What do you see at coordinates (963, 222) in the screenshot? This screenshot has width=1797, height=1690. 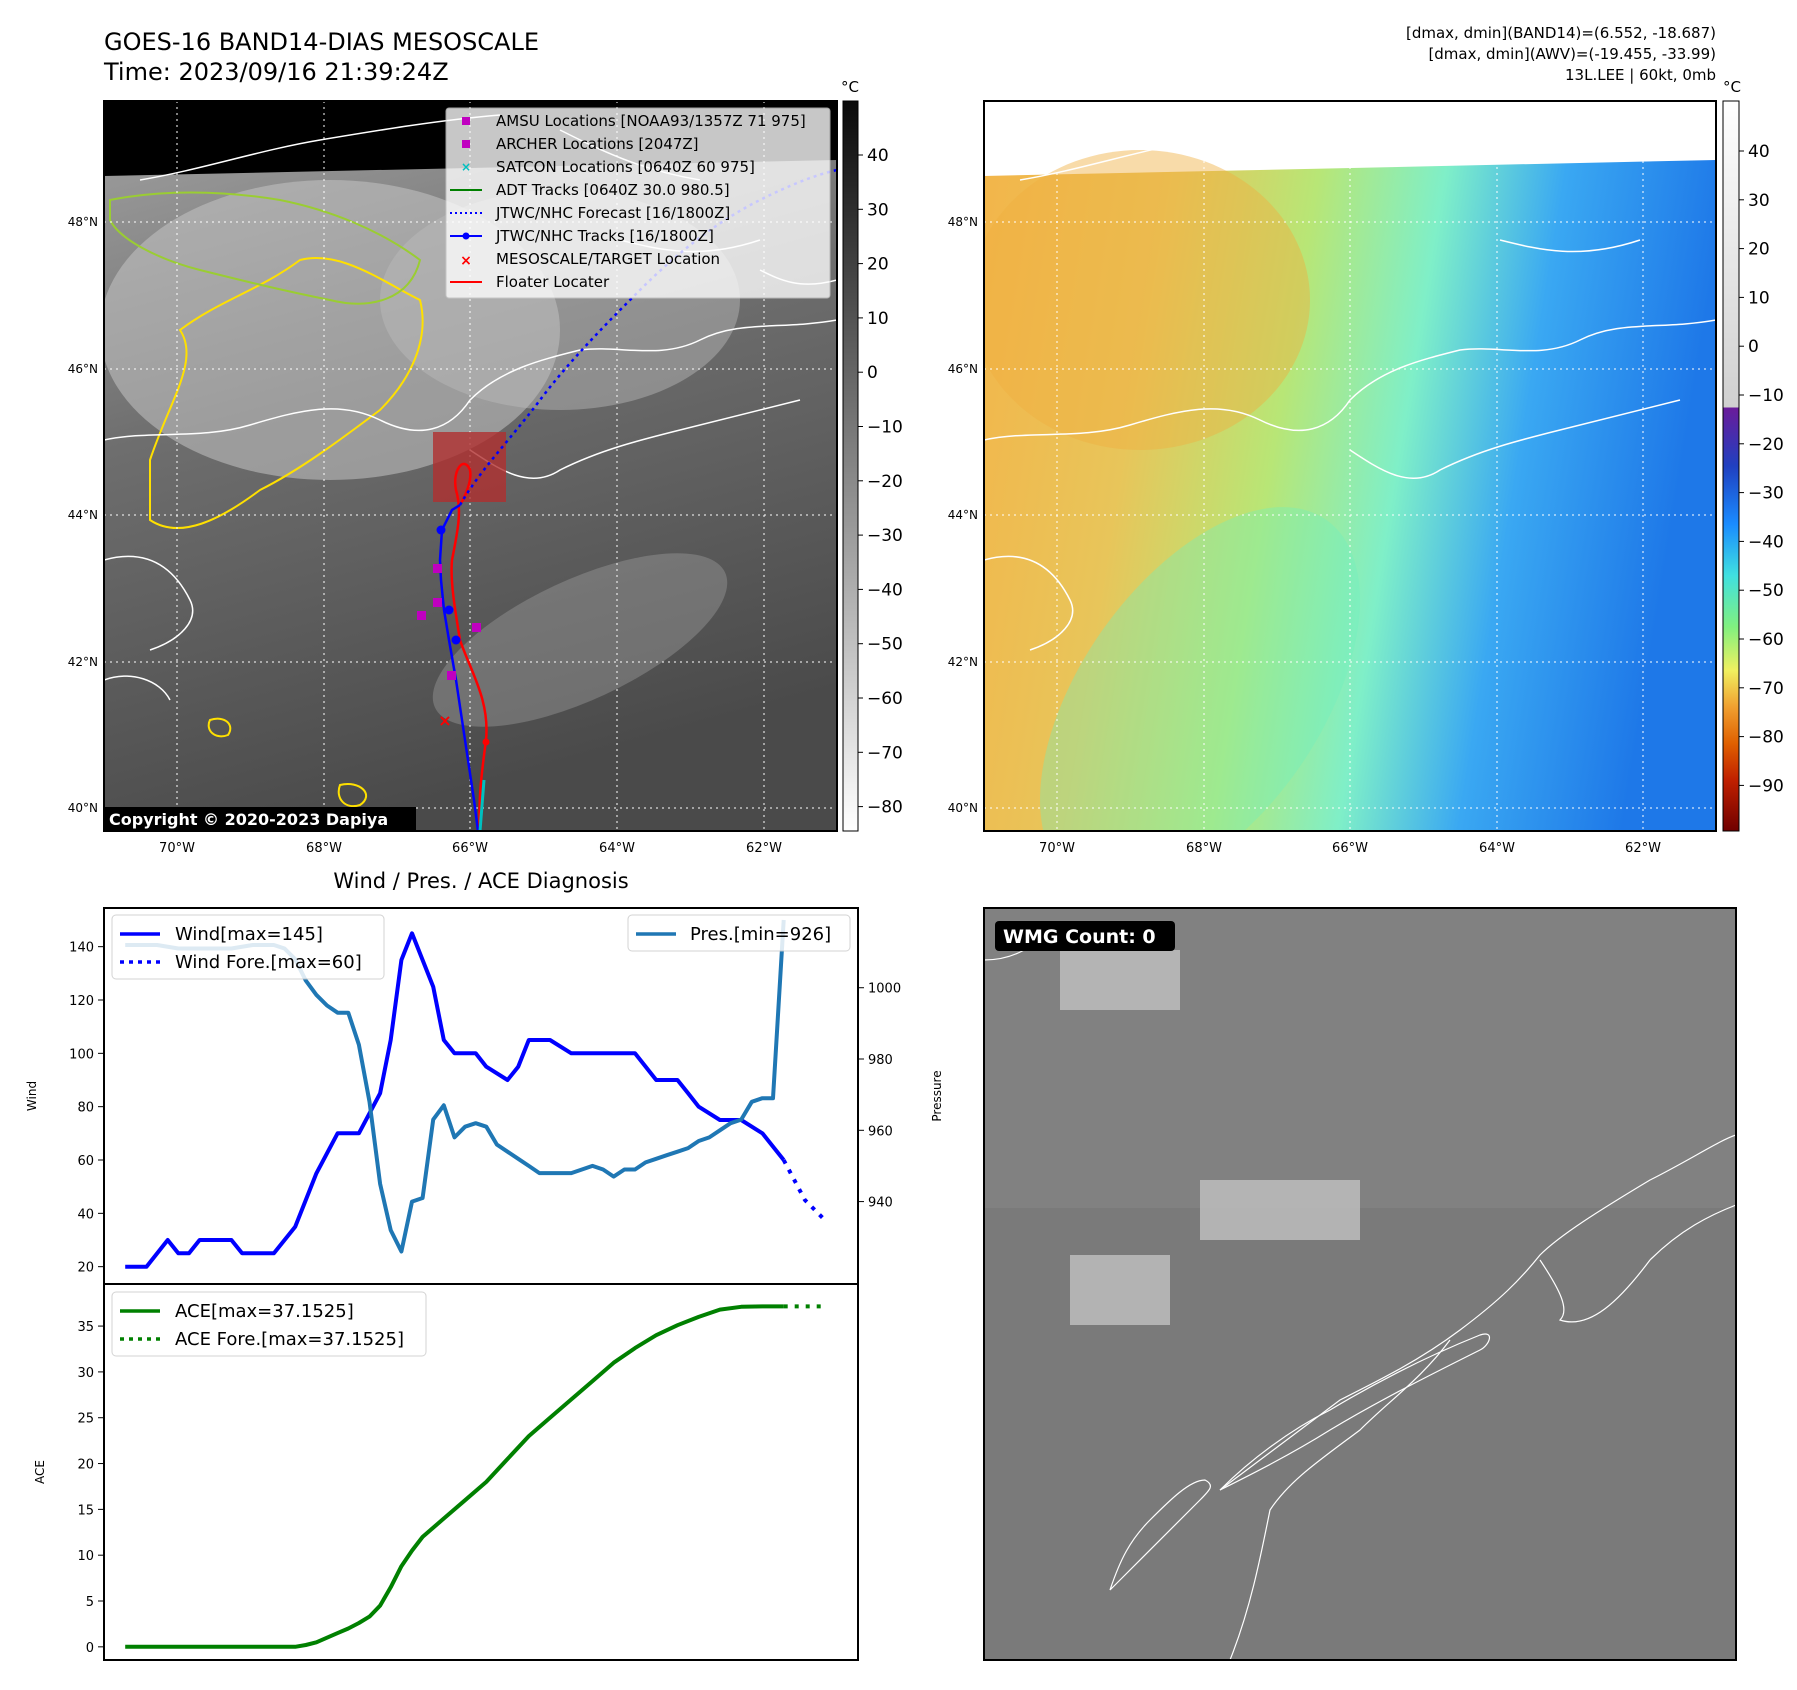 I see `awv-lat-tick-label: 48°N` at bounding box center [963, 222].